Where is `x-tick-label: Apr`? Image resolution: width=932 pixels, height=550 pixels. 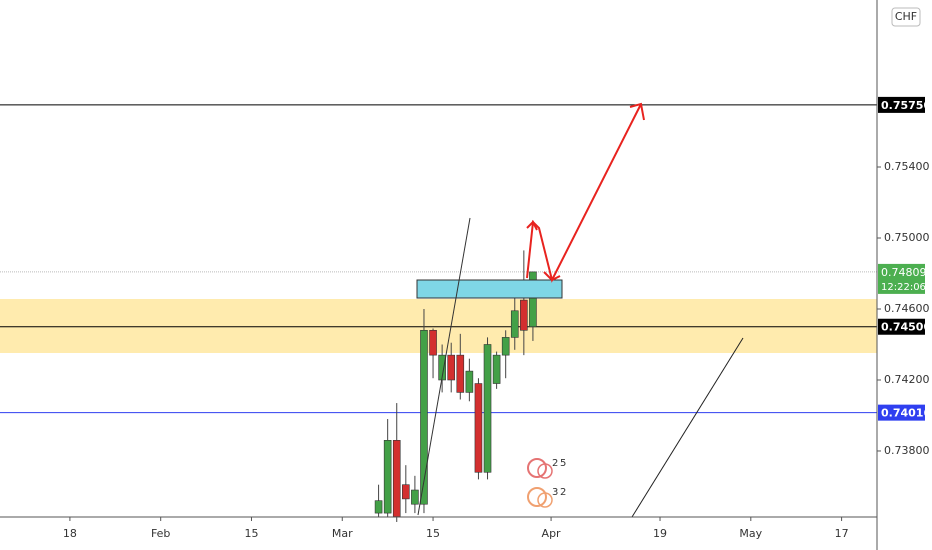 x-tick-label: Apr is located at coordinates (552, 533).